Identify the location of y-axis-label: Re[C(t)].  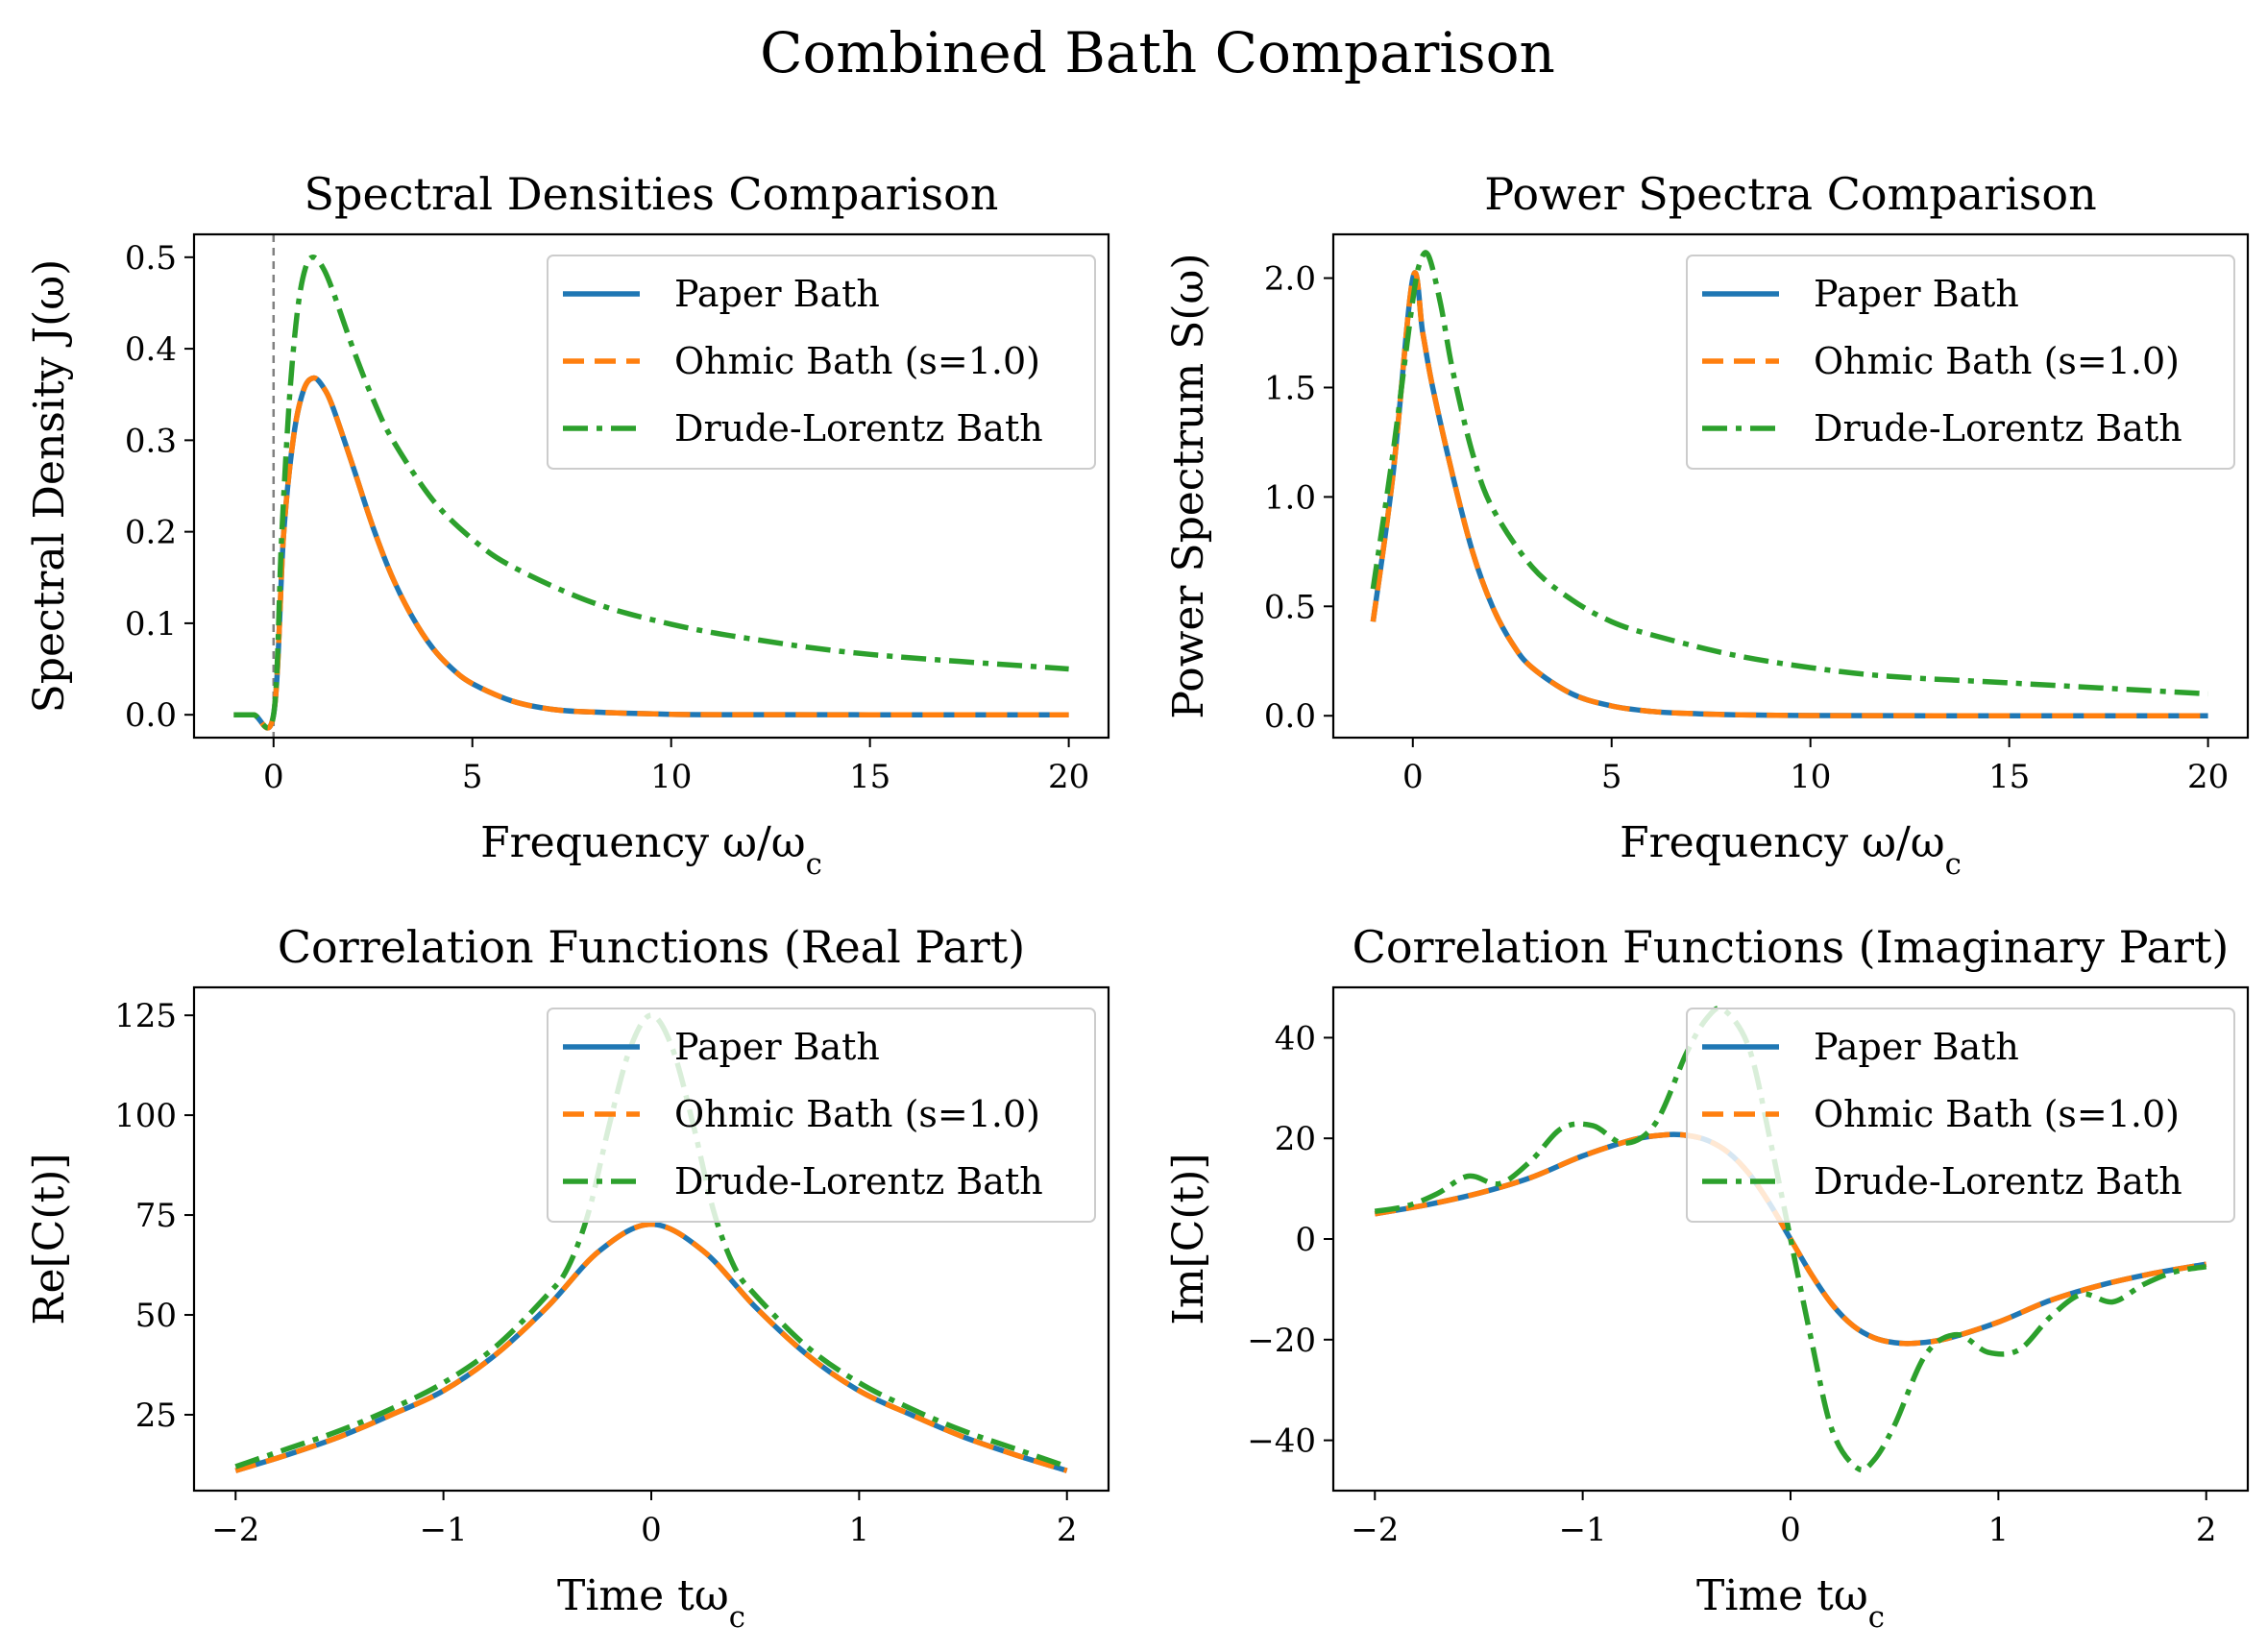
(50, 1238).